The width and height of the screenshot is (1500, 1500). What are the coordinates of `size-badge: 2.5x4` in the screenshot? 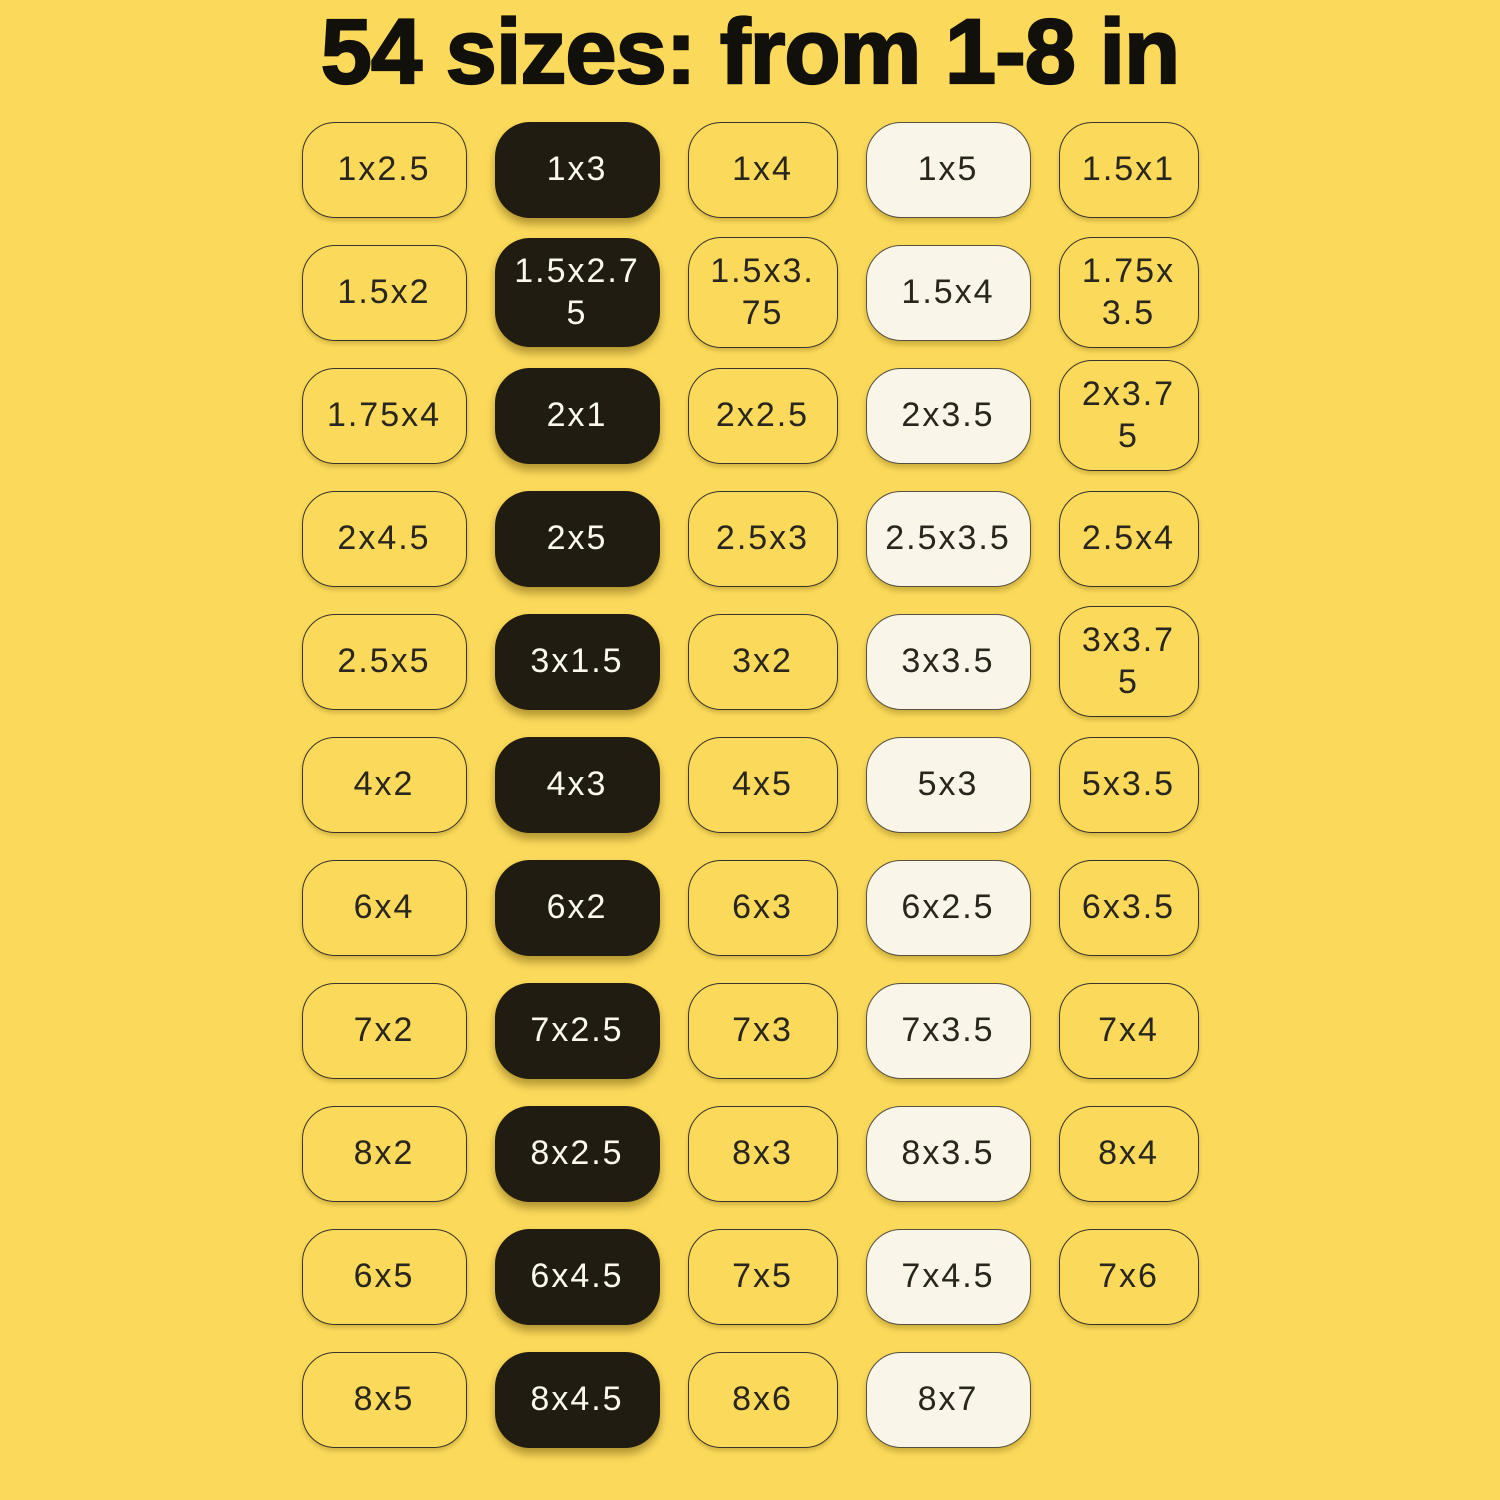 It's located at (1128, 538).